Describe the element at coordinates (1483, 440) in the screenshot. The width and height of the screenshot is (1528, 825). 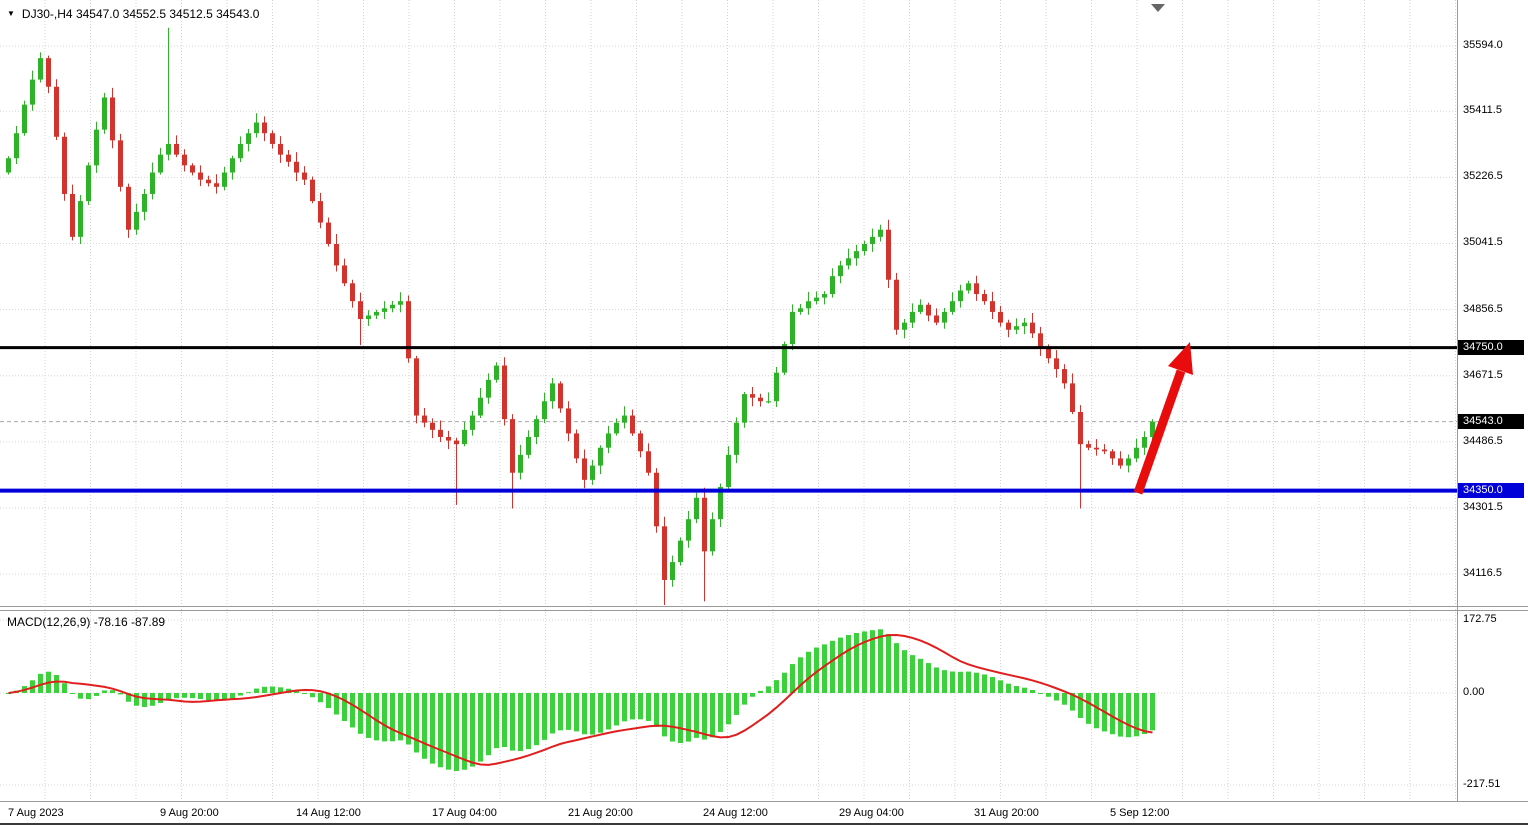
I see `price-axis-label: 34486.5` at that location.